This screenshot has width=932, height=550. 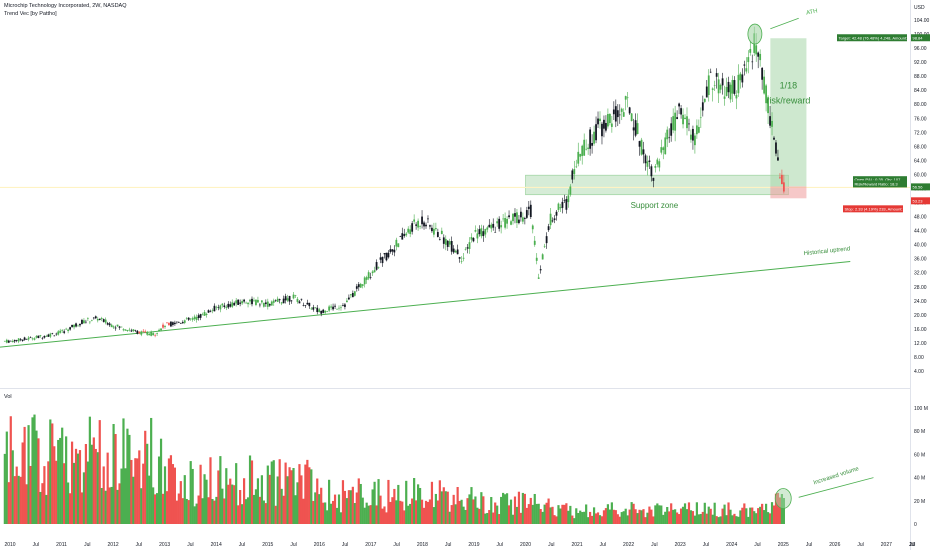 I want to click on price-tick-label: 48.00, so click(x=920, y=218).